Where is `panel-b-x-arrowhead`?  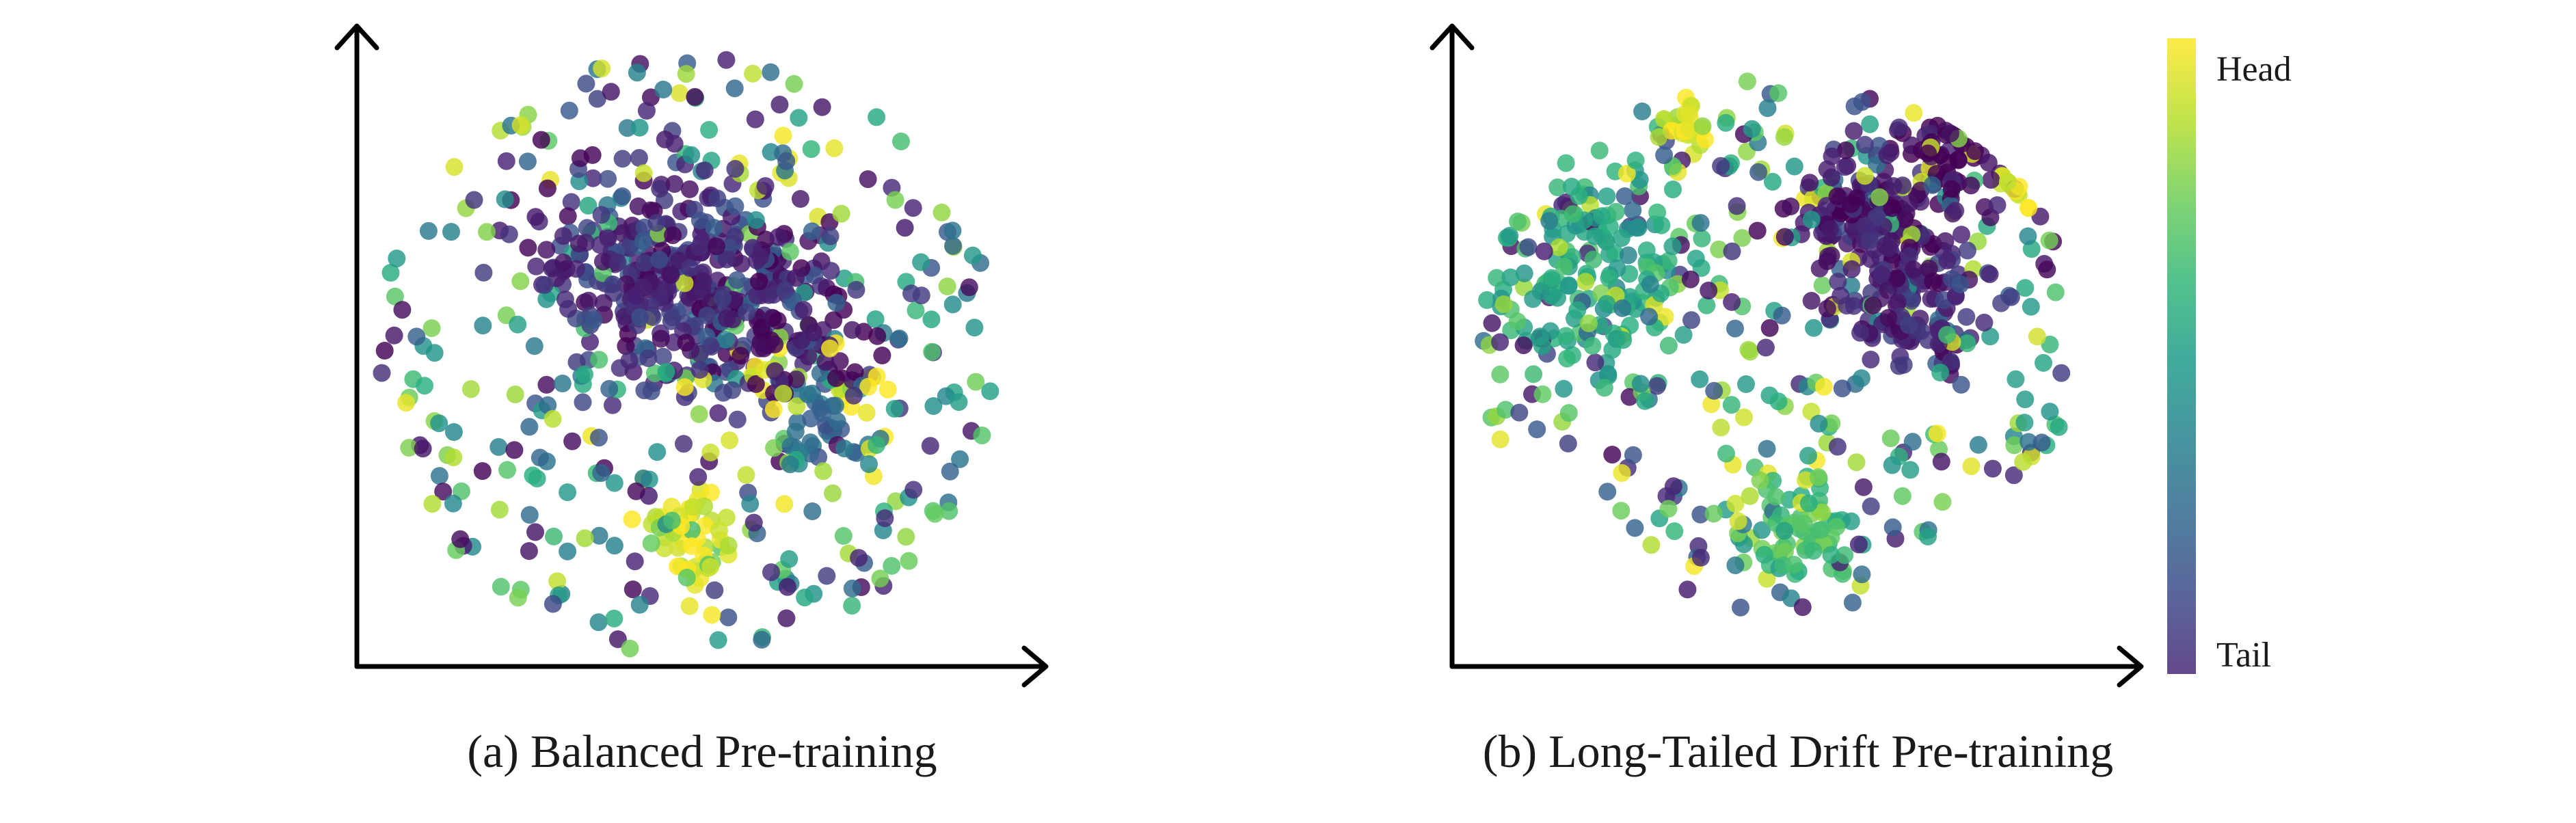 panel-b-x-arrowhead is located at coordinates (2130, 666).